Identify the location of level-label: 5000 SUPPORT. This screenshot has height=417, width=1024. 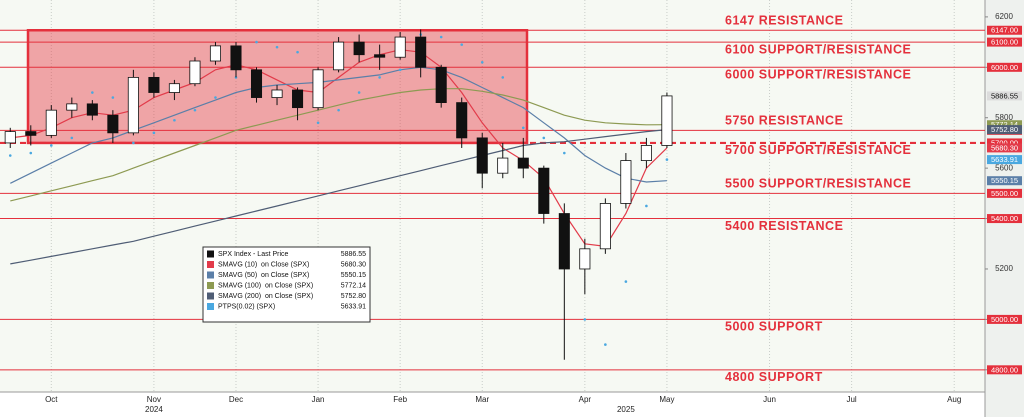
(774, 327).